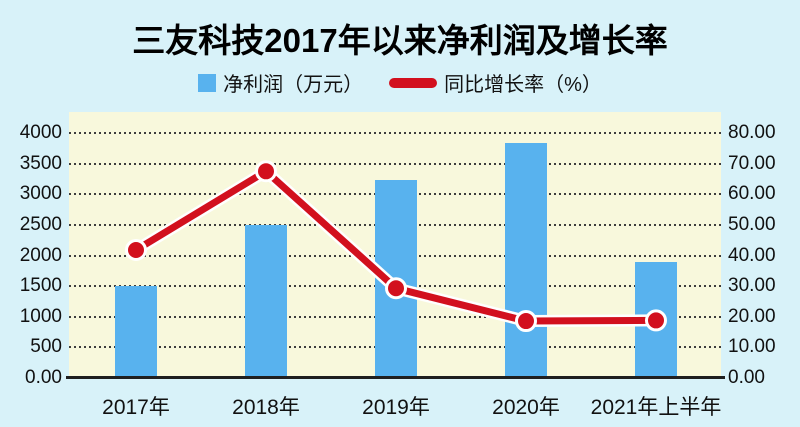  I want to click on x-axis-line, so click(395, 377).